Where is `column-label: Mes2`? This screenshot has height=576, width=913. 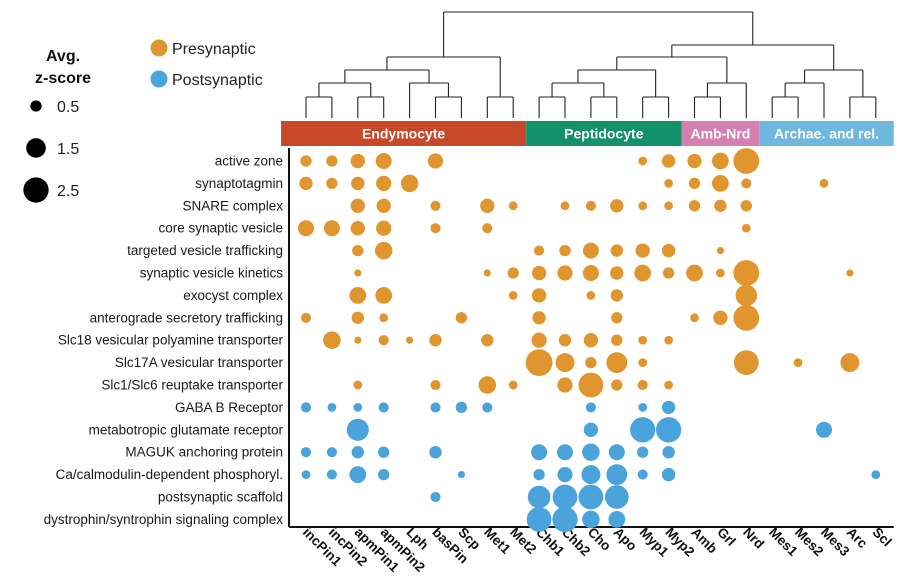
column-label: Mes2 is located at coordinates (809, 542).